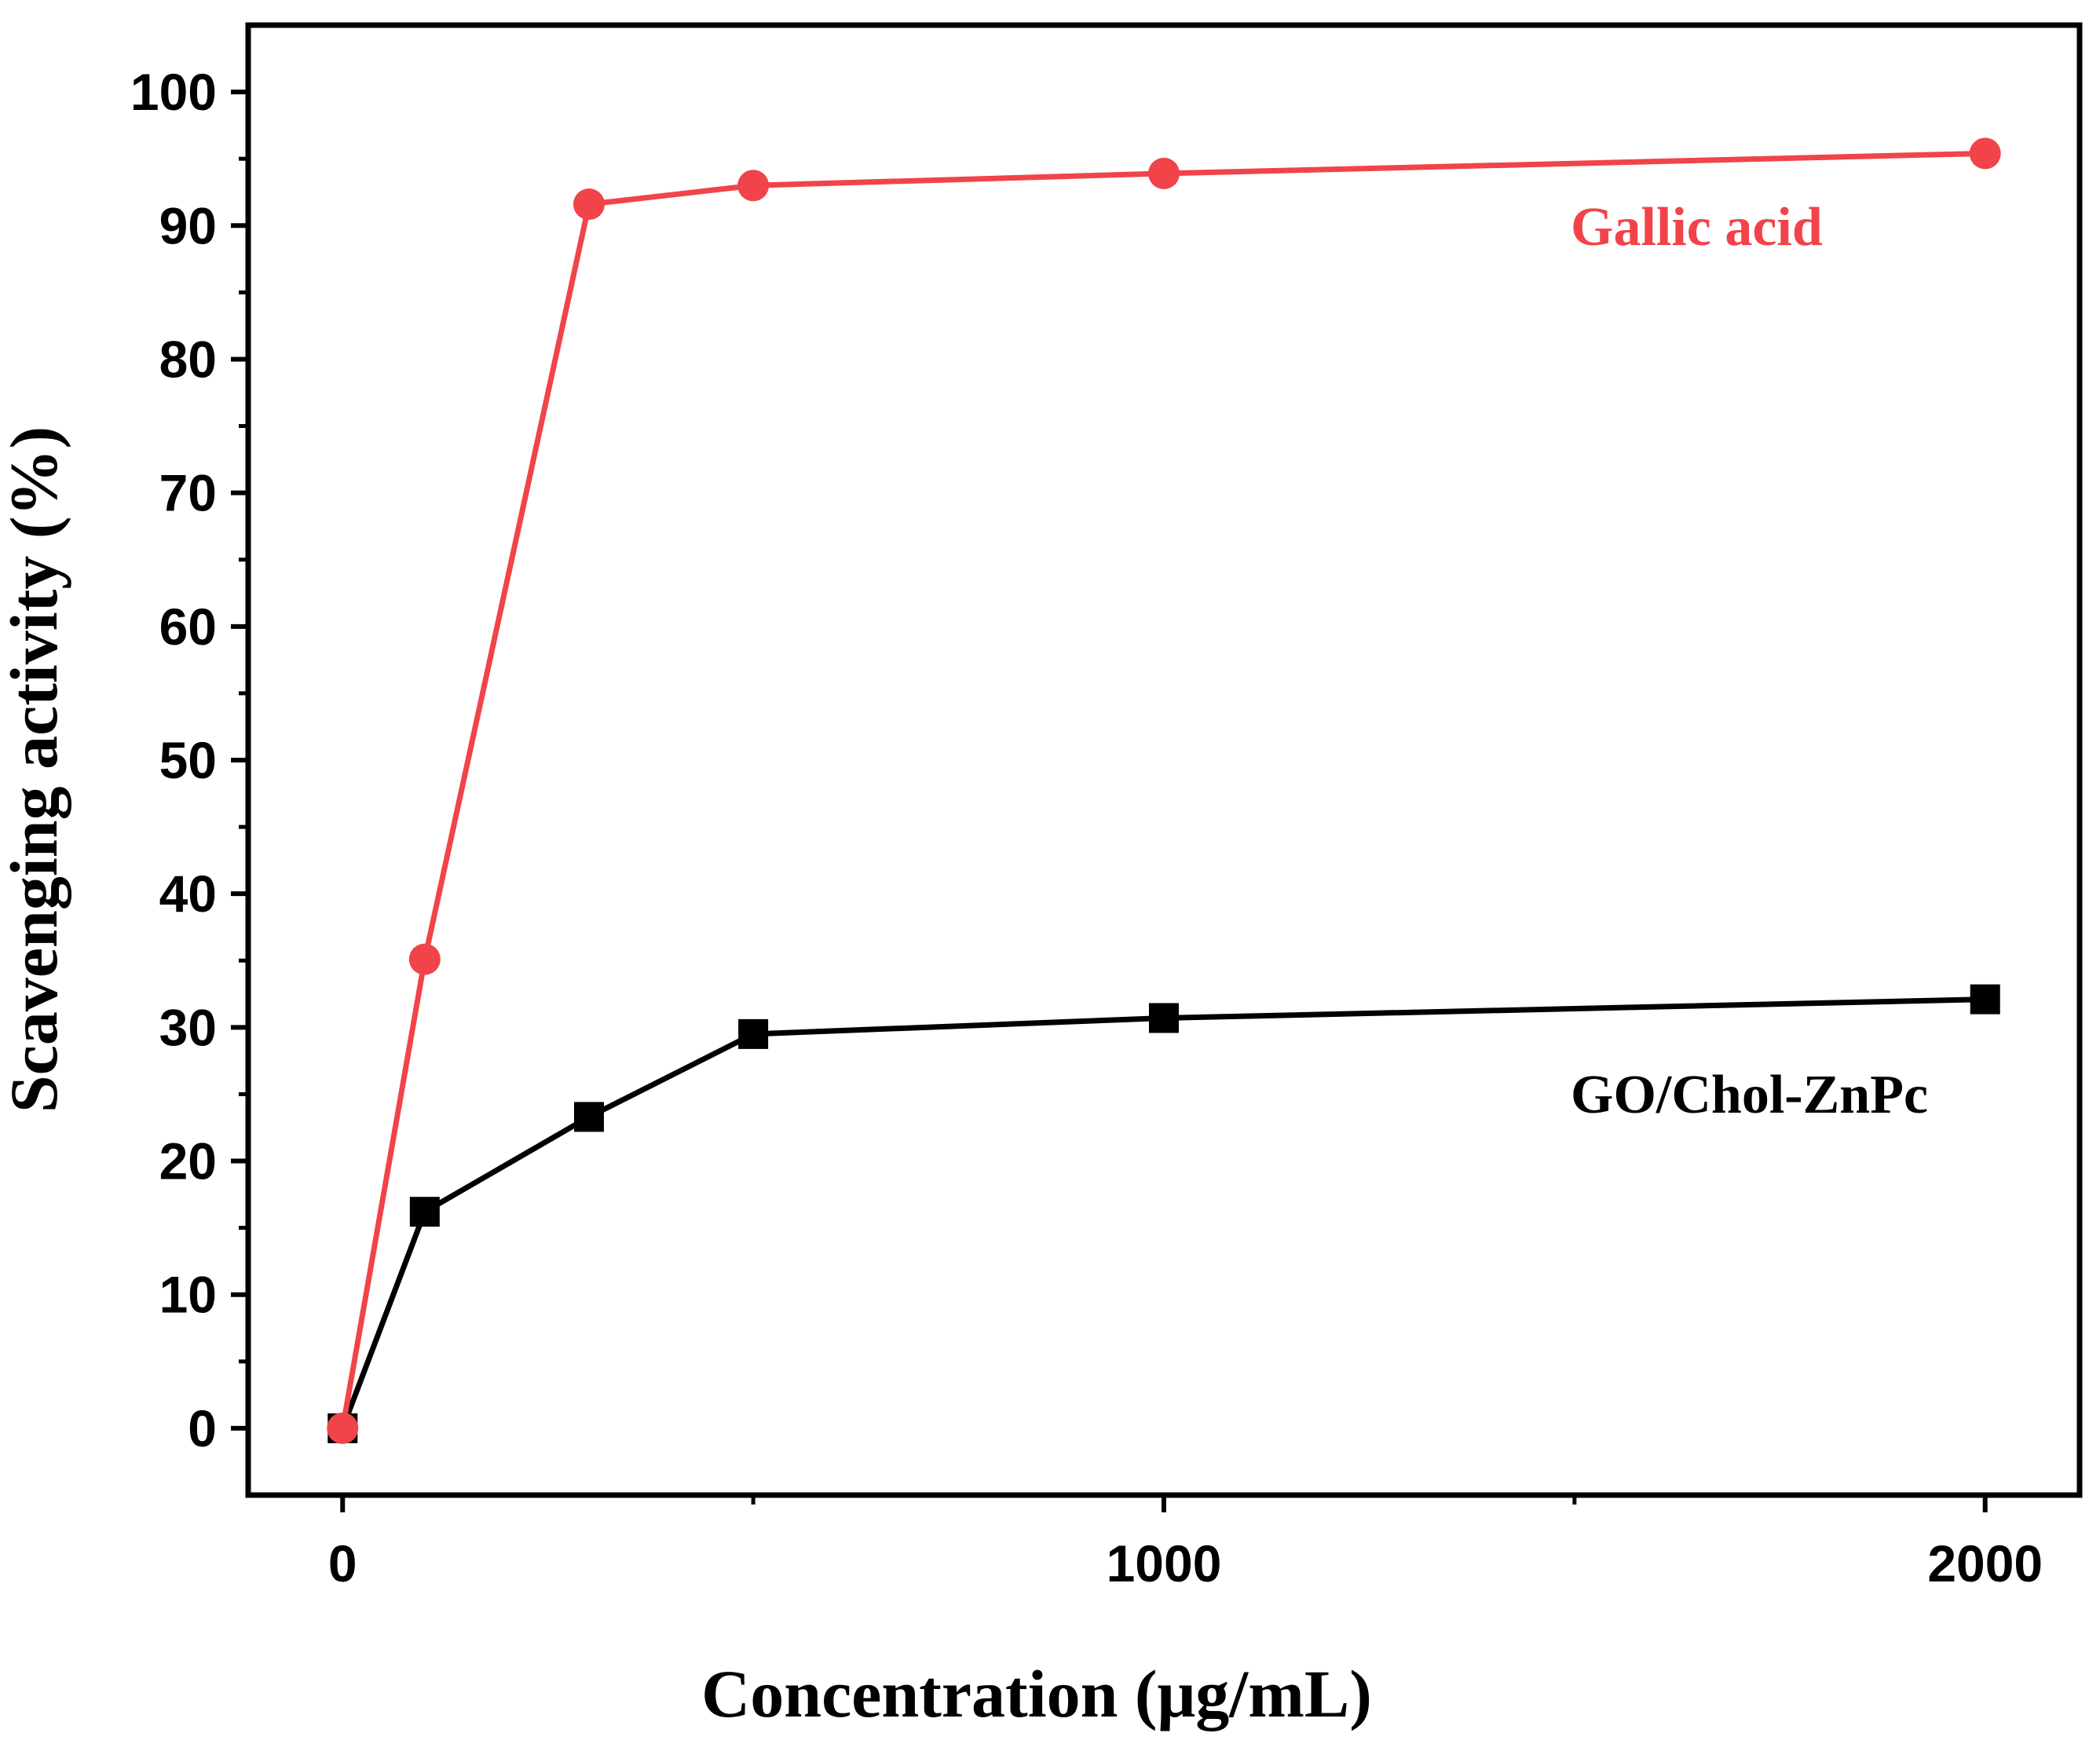  What do you see at coordinates (1750, 1095) in the screenshot?
I see `series-label-go-chol-znpc: GO/Chol-ZnPc` at bounding box center [1750, 1095].